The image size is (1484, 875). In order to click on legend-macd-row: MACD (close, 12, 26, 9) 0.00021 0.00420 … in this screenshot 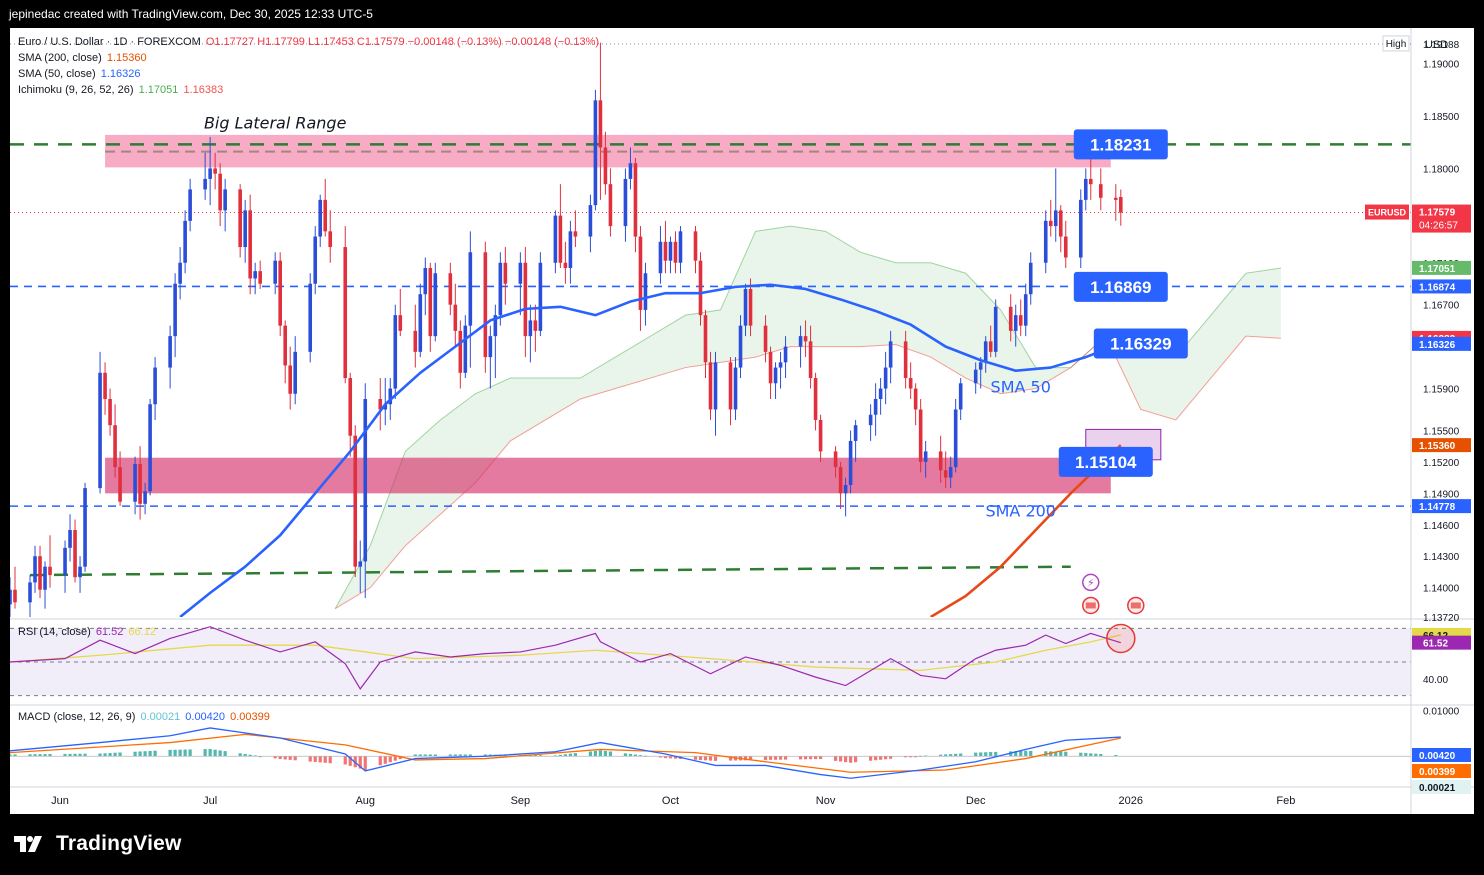, I will do `click(144, 717)`.